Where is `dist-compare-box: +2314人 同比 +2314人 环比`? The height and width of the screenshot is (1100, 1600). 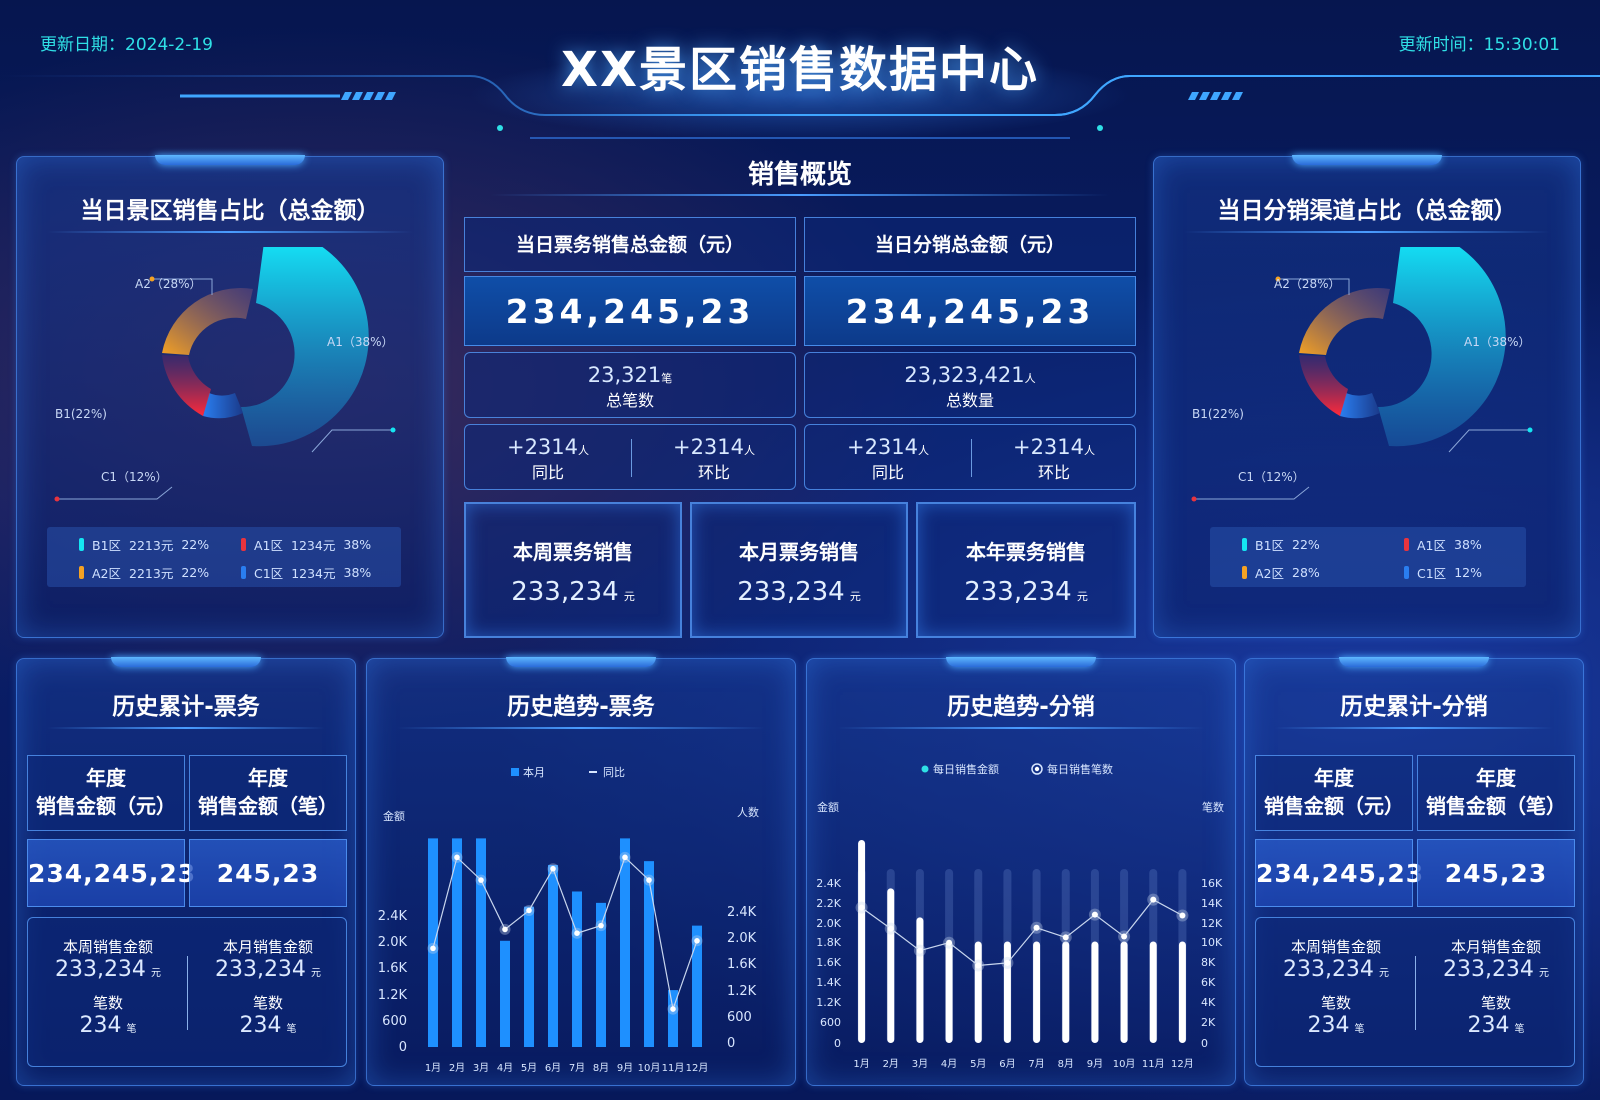
dist-compare-box: +2314人 同比 +2314人 环比 is located at coordinates (970, 457).